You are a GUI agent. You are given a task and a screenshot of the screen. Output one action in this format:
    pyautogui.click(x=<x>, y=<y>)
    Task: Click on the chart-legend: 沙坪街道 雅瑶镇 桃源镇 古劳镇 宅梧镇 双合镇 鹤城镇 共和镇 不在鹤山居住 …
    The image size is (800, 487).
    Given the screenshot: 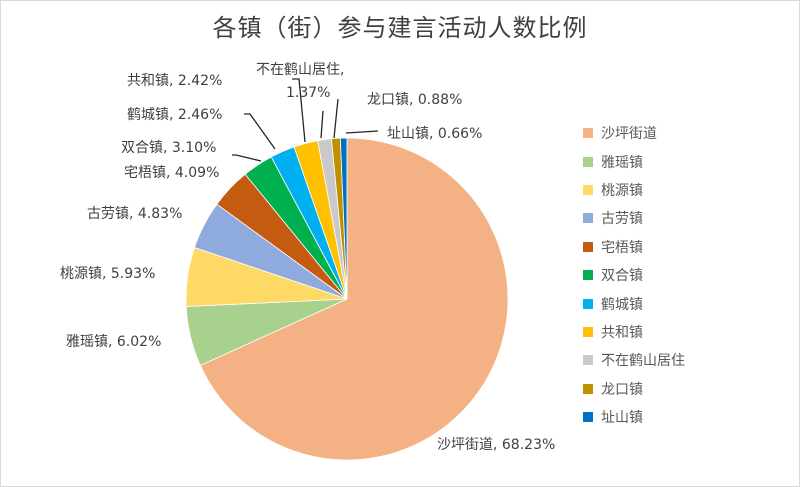 What is the action you would take?
    pyautogui.click(x=634, y=275)
    